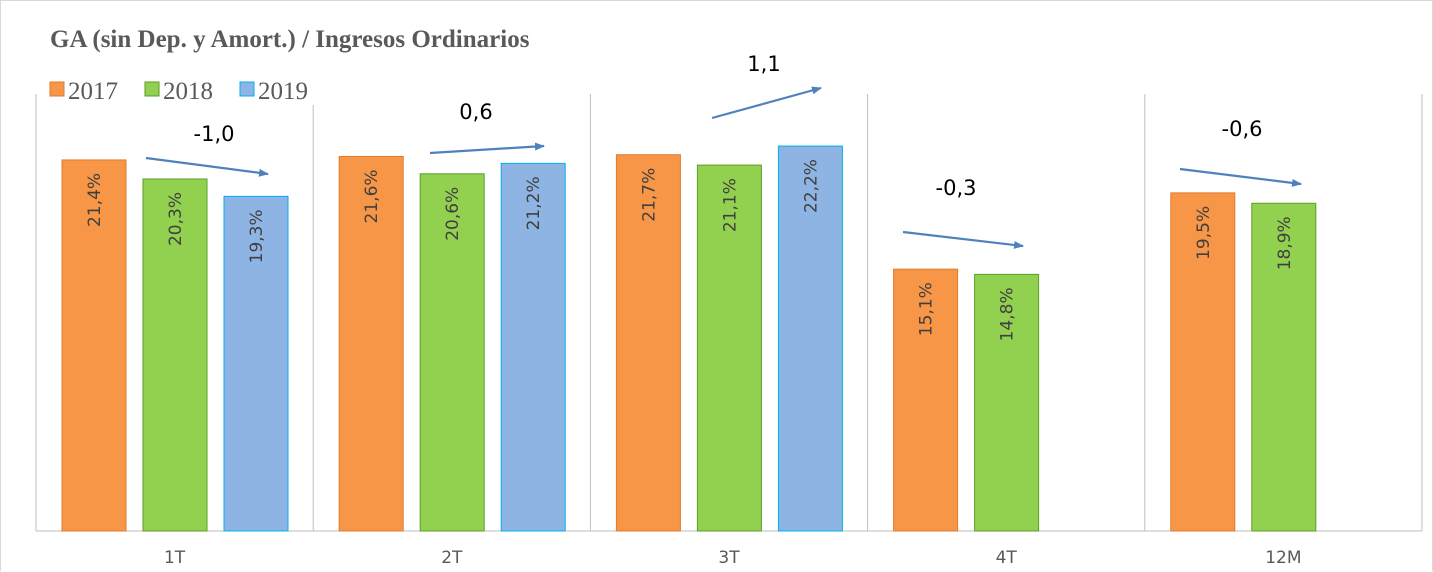 The image size is (1433, 572). Describe the element at coordinates (372, 196) in the screenshot. I see `data-label: 21,6%` at that location.